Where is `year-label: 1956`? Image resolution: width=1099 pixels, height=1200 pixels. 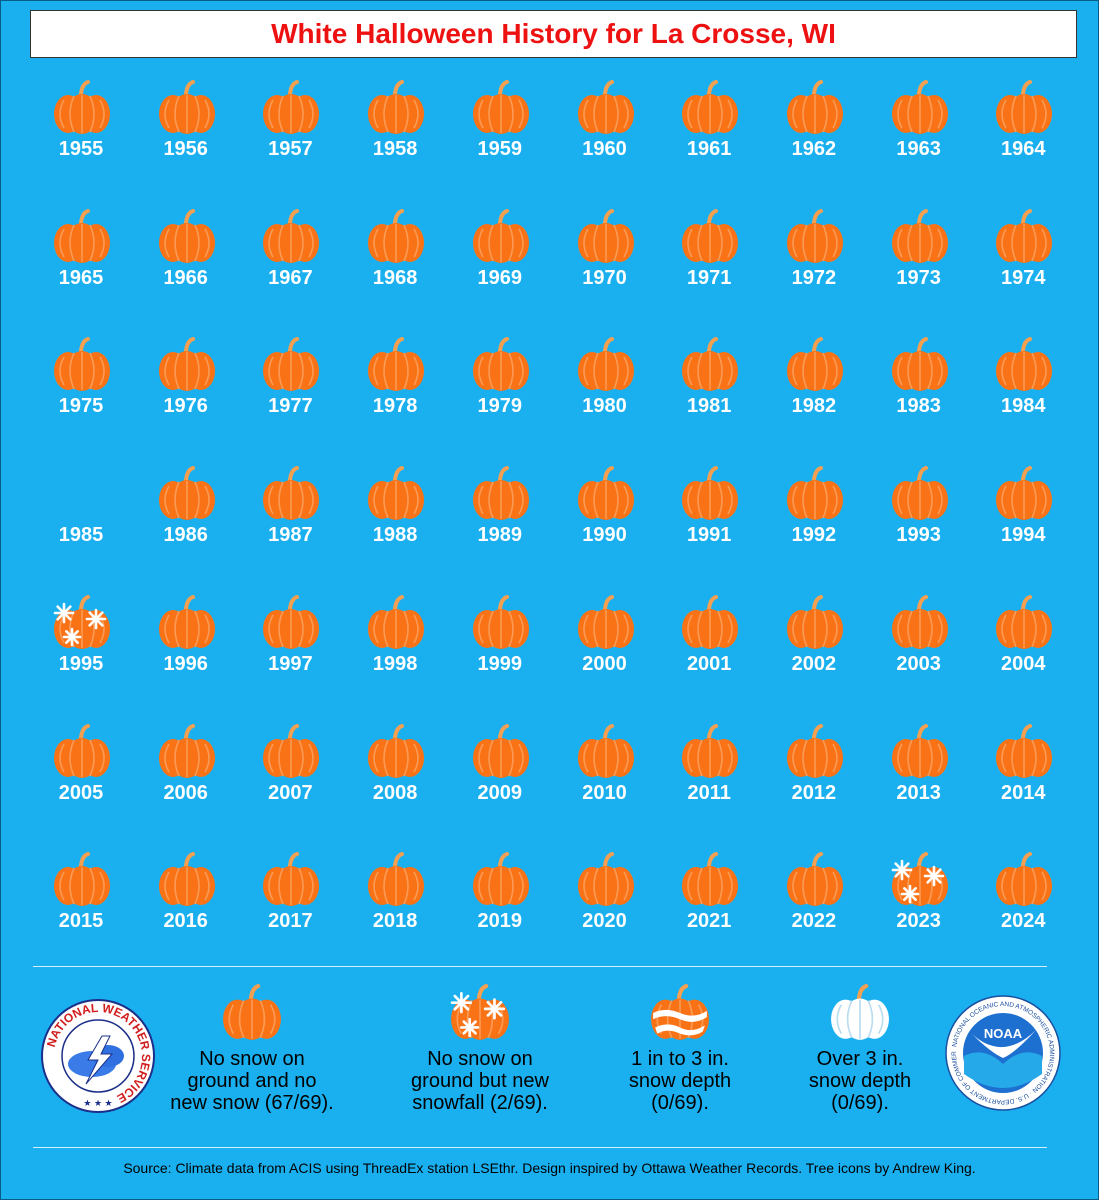
year-label: 1956 is located at coordinates (185, 149).